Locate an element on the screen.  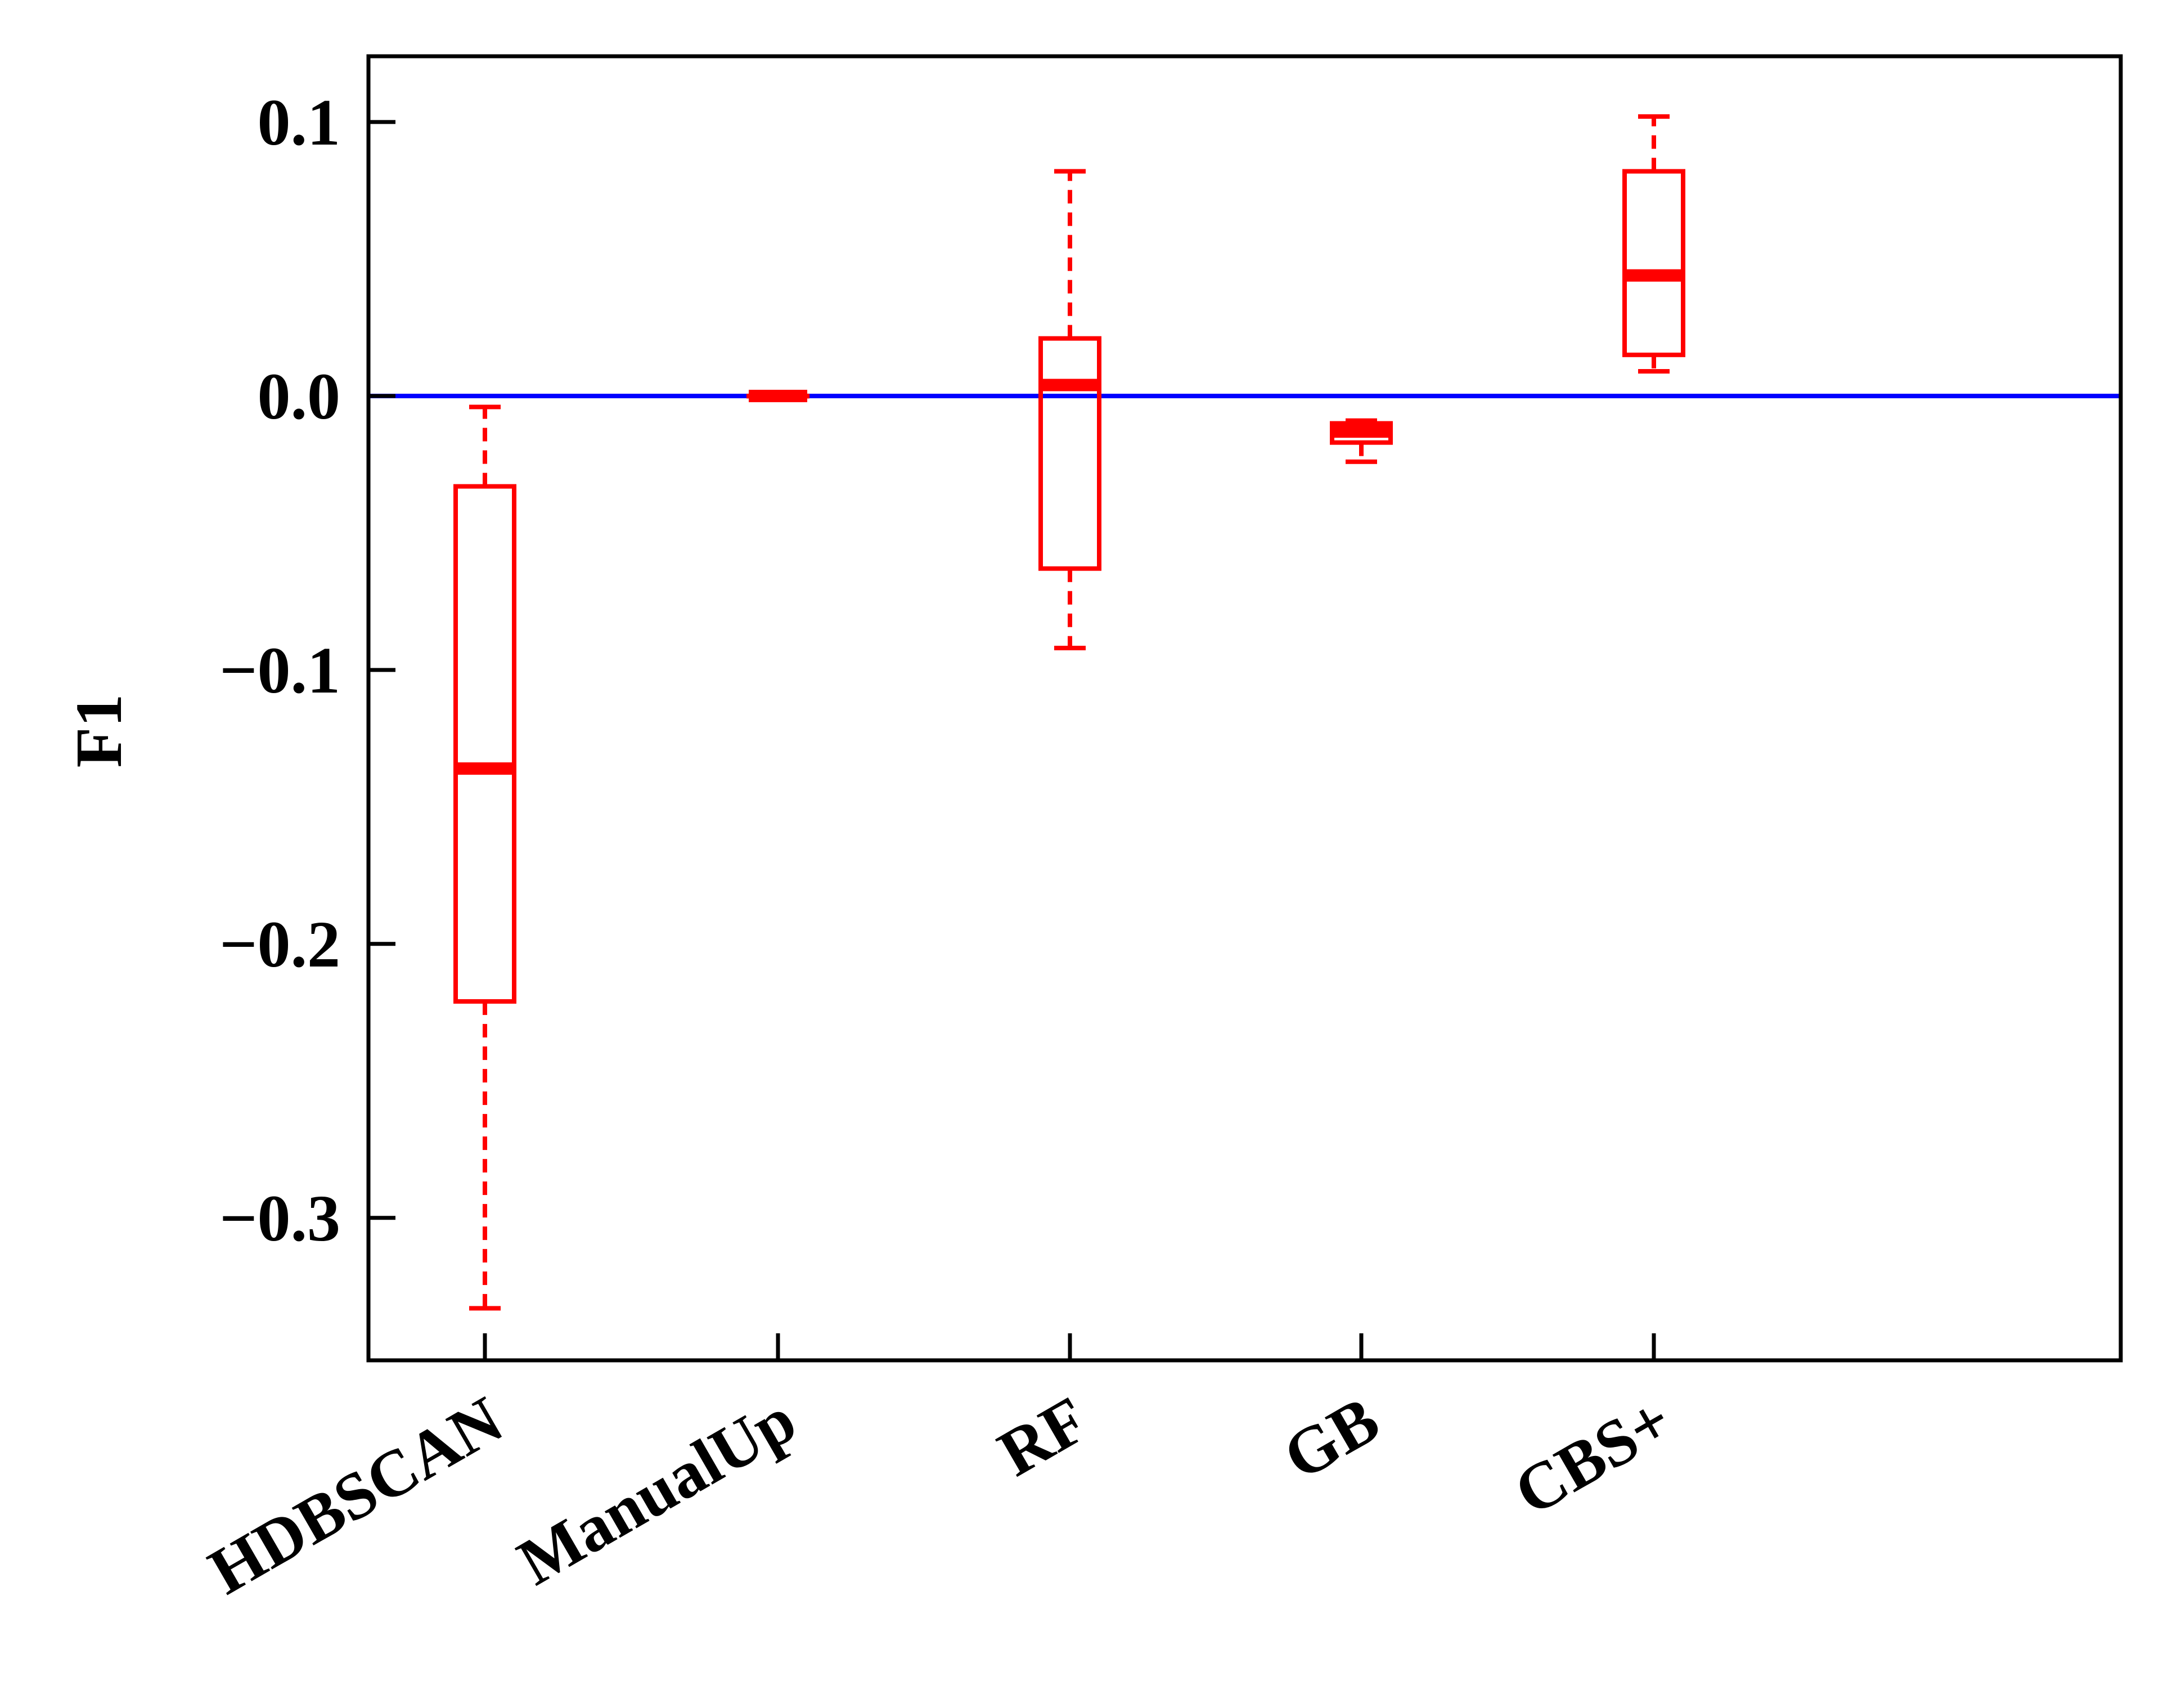
box-RF is located at coordinates (1069, 410).